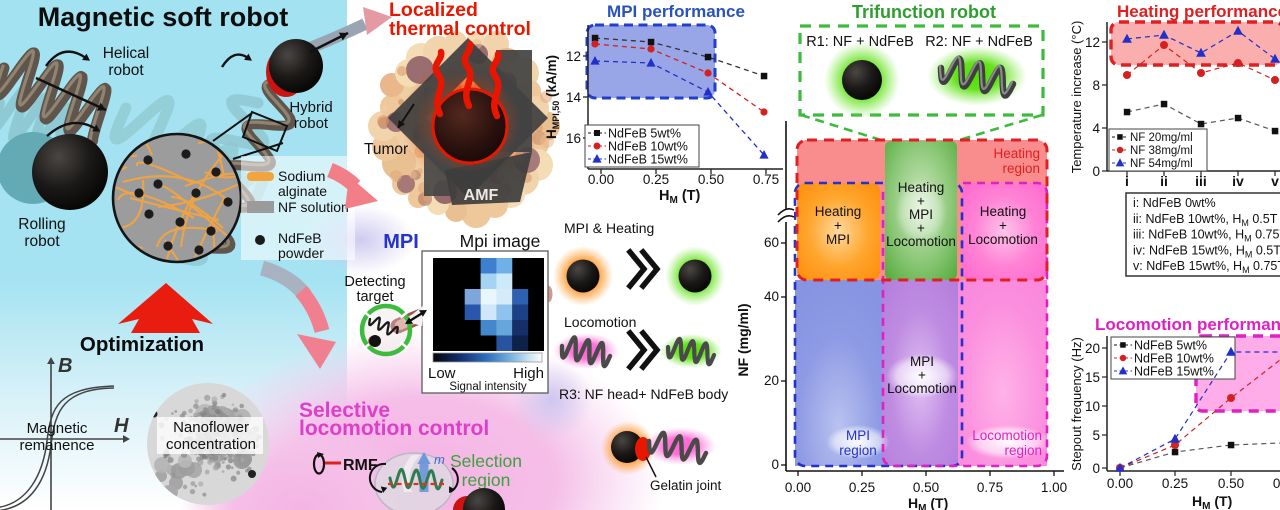  What do you see at coordinates (766, 179) in the screenshot?
I see `svg-text: 0.75` at bounding box center [766, 179].